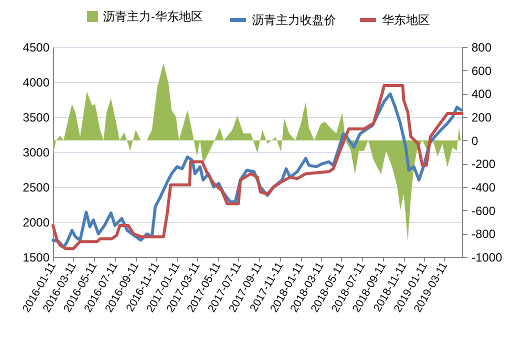 This screenshot has height=337, width=517. I want to click on y-tick-label: 2000, so click(36, 223).